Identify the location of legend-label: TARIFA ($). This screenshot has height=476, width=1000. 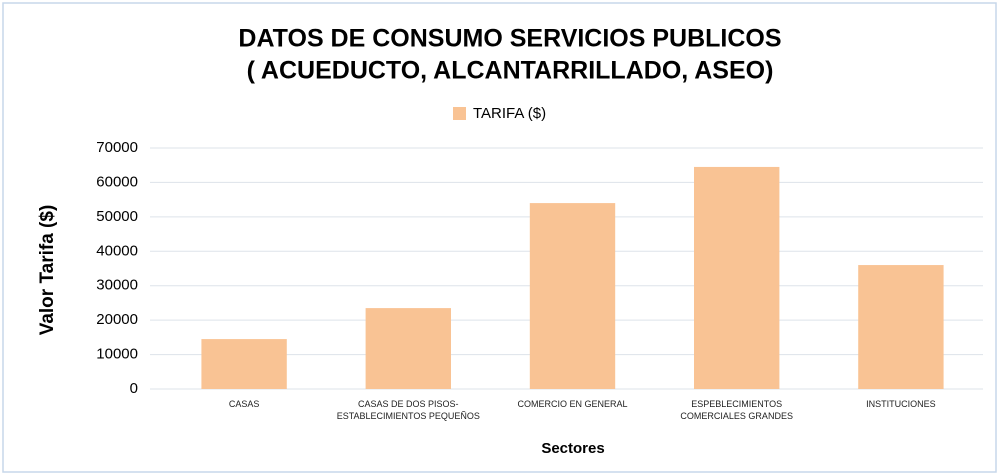
(509, 113).